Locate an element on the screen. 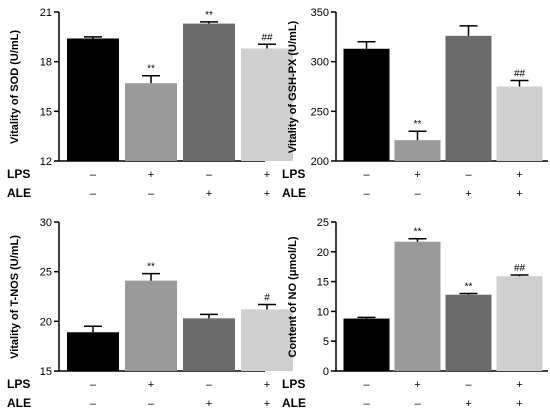 Image resolution: width=550 pixels, height=419 pixels. y-axis-label: Vitality of SOD (U/mL) is located at coordinates (15, 87).